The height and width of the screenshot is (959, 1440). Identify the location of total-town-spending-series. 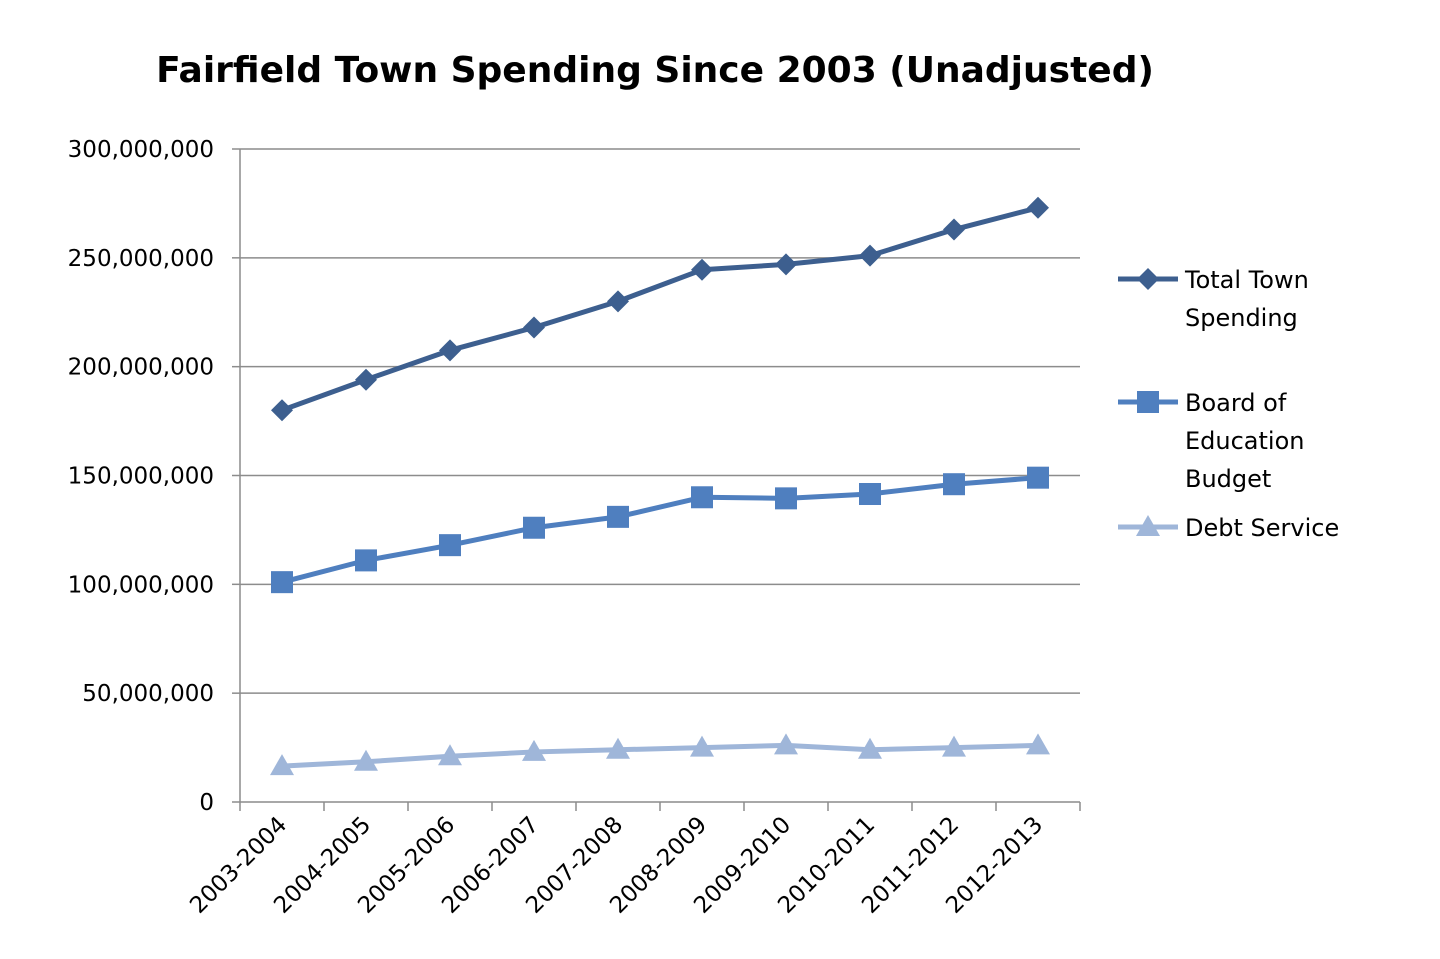
(660, 309).